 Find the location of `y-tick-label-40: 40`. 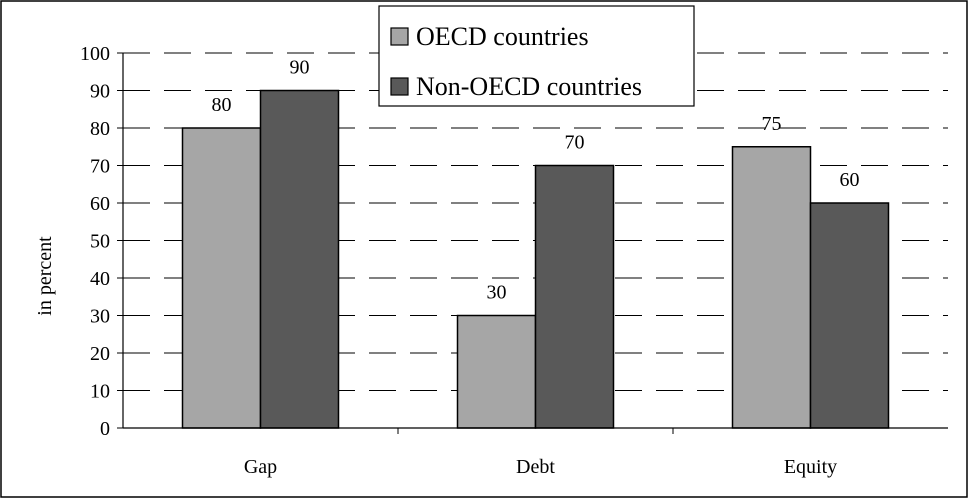

y-tick-label-40: 40 is located at coordinates (100, 279).